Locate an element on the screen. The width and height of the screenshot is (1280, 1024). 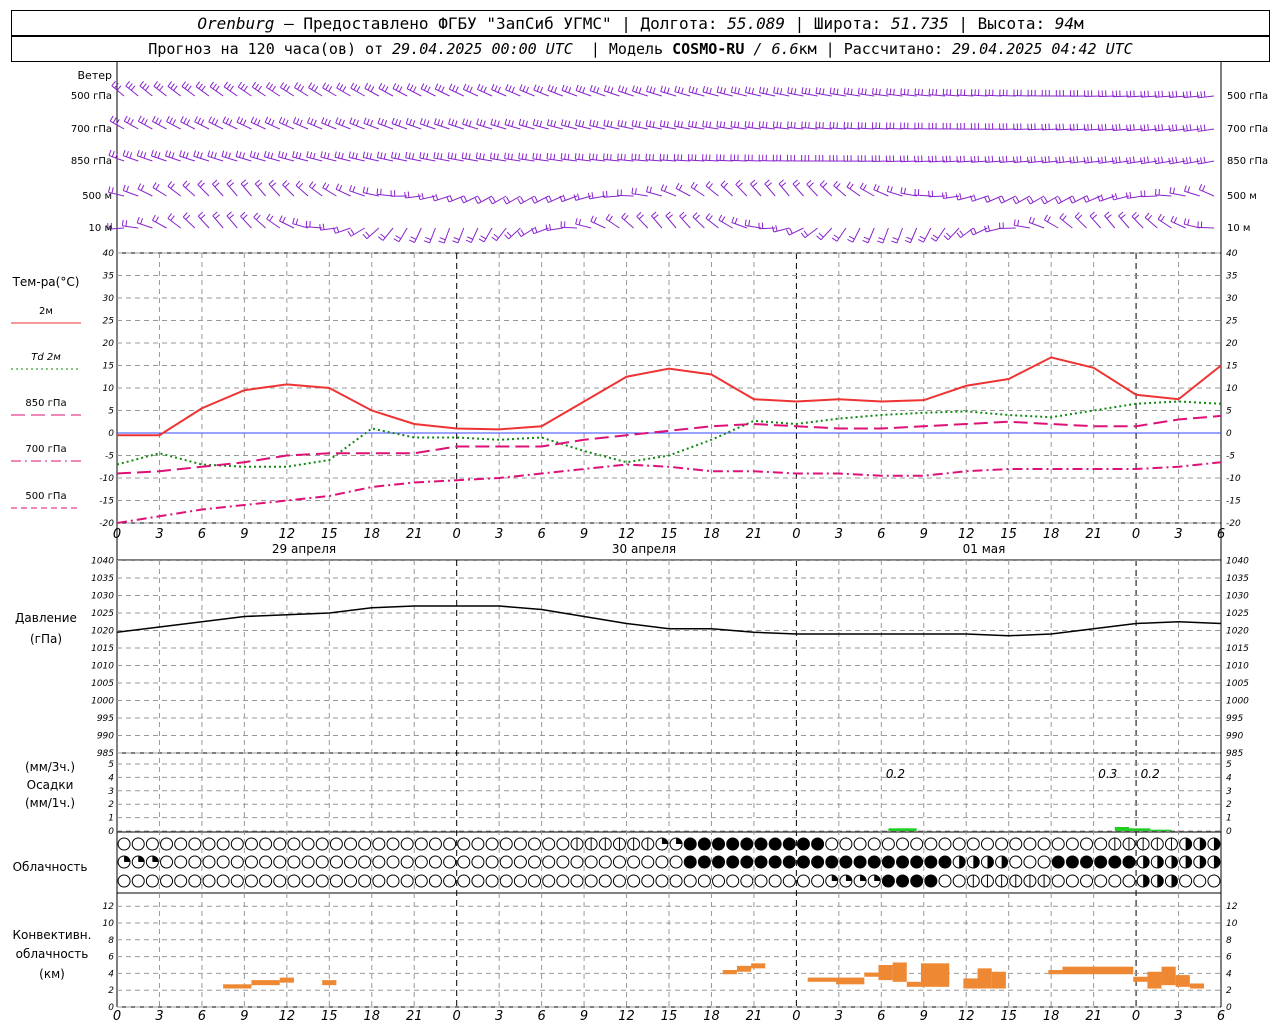
legend-label: 850 гПа is located at coordinates (45, 403).